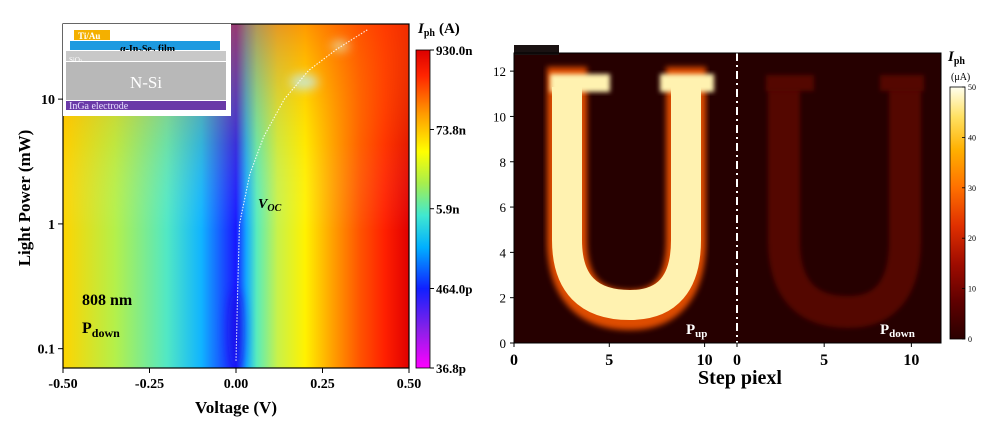 The width and height of the screenshot is (991, 421). Describe the element at coordinates (146, 105) in the screenshot. I see `inga-electrode` at that location.